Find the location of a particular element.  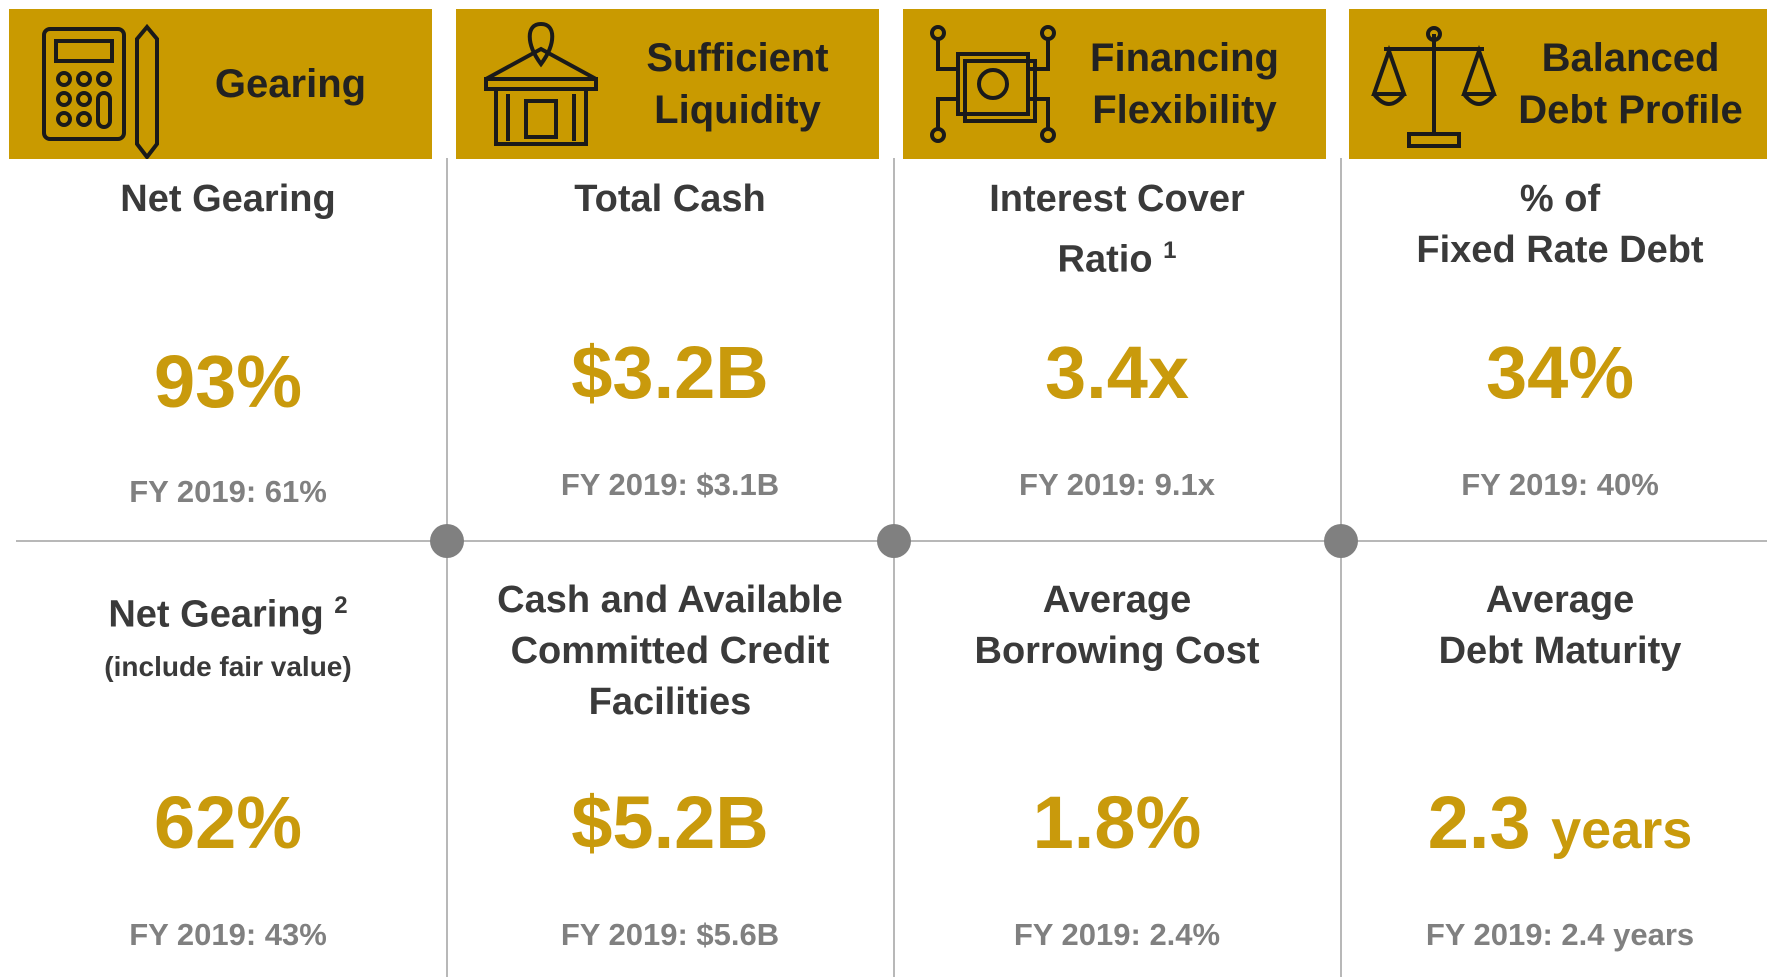

metric-value: 62% is located at coordinates (228, 823).